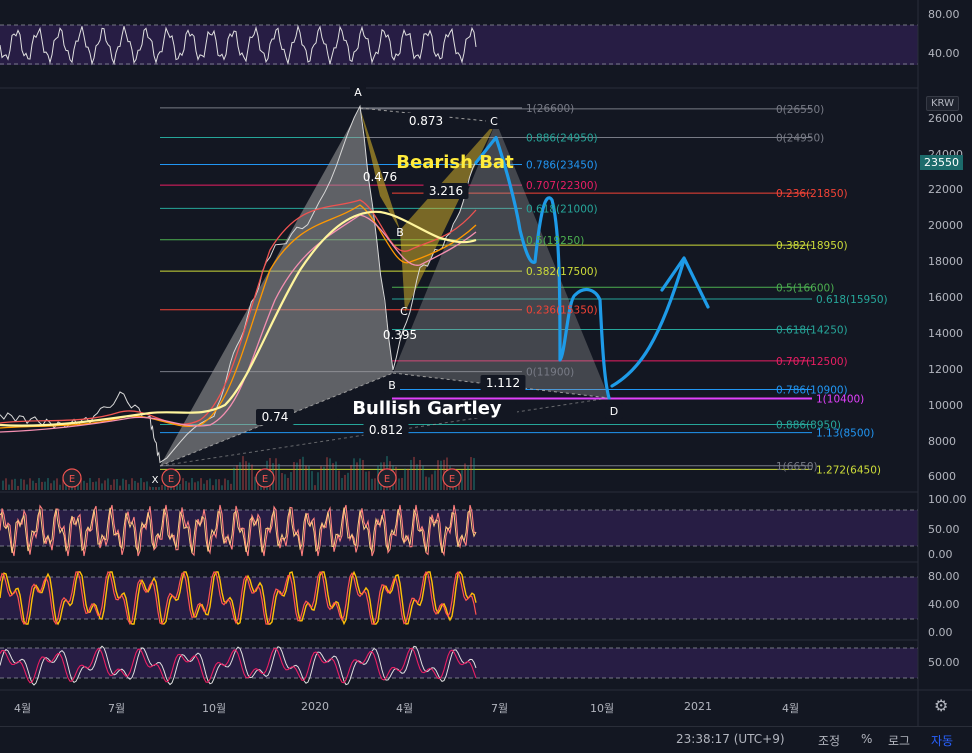  I want to click on rsi-tick-40: 40.00, so click(944, 53).